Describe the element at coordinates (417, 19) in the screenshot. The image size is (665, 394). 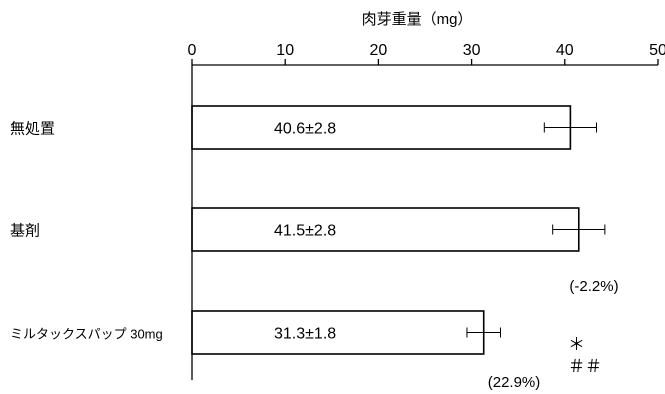
I see `axis-title: 肉芽重量（mg）` at that location.